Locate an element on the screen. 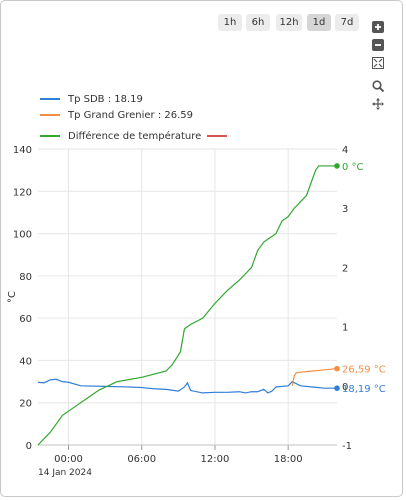 This screenshot has width=406, height=500. fit-icon is located at coordinates (378, 61).